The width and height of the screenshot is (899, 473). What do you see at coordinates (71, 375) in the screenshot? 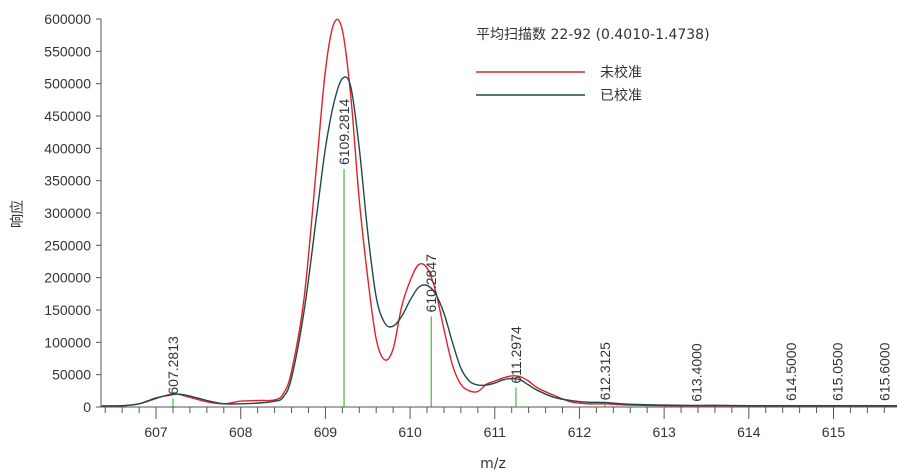
I see `y-tick-label: 50000` at bounding box center [71, 375].